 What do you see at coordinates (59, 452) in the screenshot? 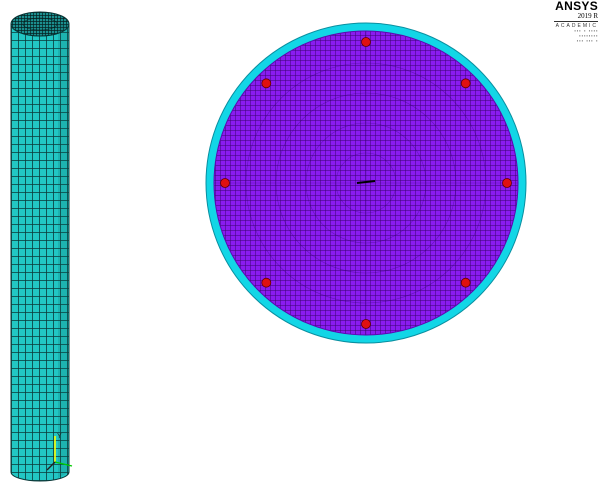
I see `axis-triad-icon: Y` at bounding box center [59, 452].